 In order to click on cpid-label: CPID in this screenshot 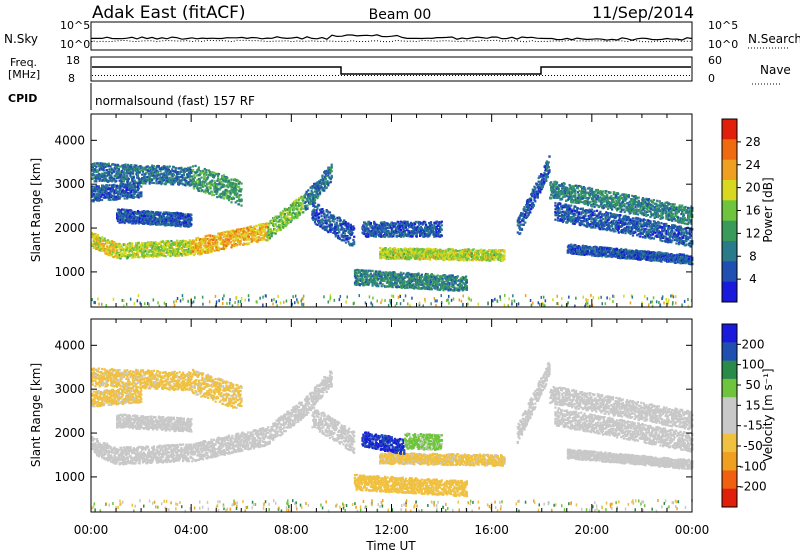, I will do `click(22, 98)`.